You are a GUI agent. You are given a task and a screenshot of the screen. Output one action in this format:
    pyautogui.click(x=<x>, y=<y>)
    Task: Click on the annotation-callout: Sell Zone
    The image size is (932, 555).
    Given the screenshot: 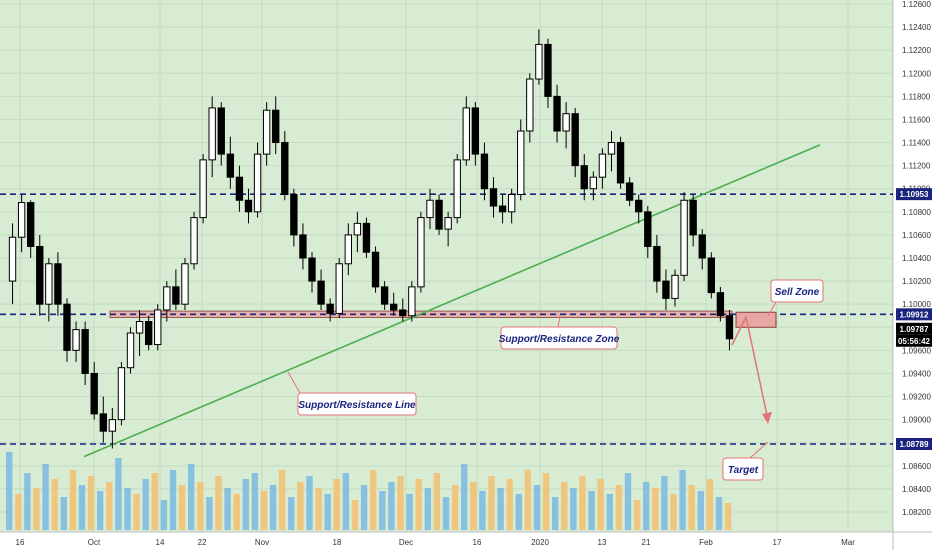 What is the action you would take?
    pyautogui.click(x=795, y=298)
    